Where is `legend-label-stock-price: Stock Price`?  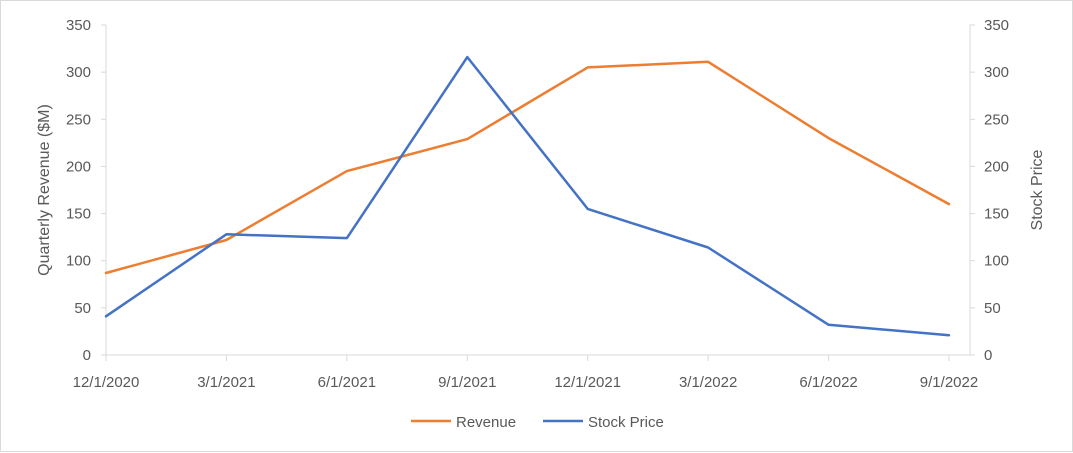 legend-label-stock-price: Stock Price is located at coordinates (626, 422).